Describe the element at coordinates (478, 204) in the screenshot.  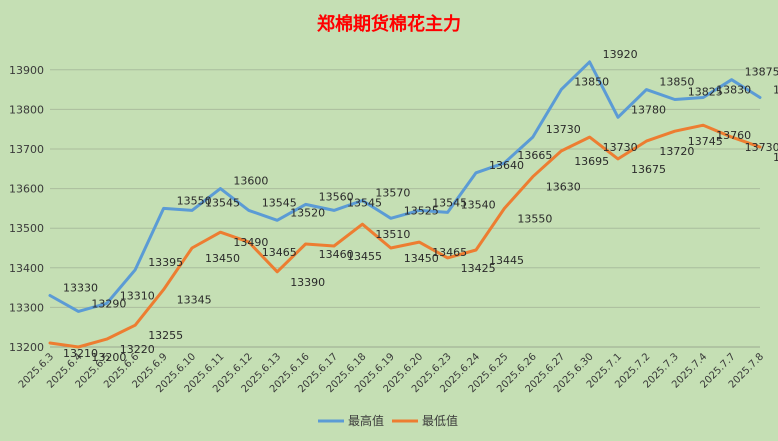
I see `data-label: 13540` at that location.